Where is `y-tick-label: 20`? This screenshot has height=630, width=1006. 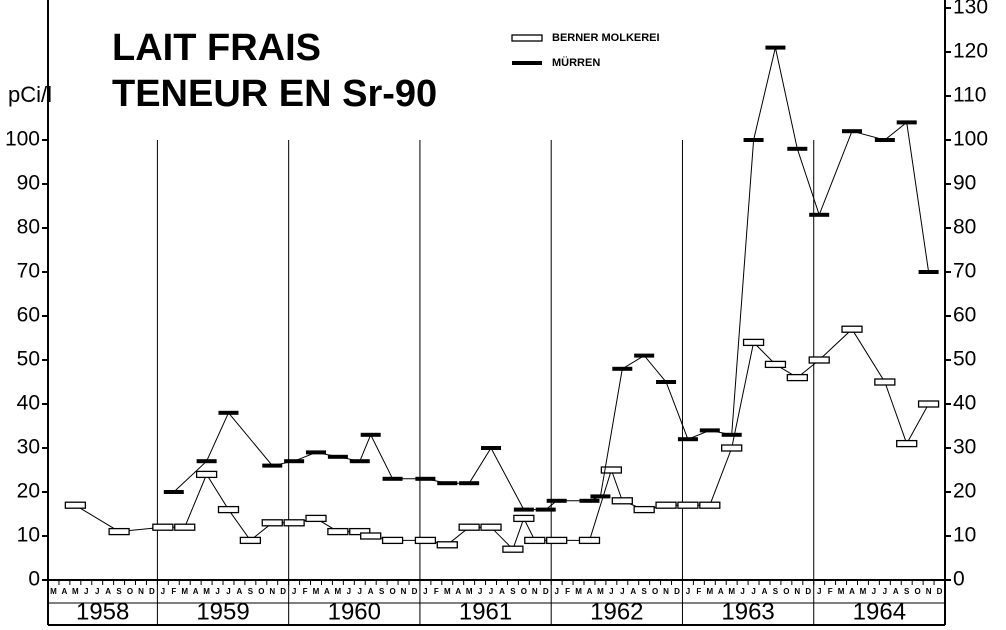
y-tick-label: 20 is located at coordinates (28, 491).